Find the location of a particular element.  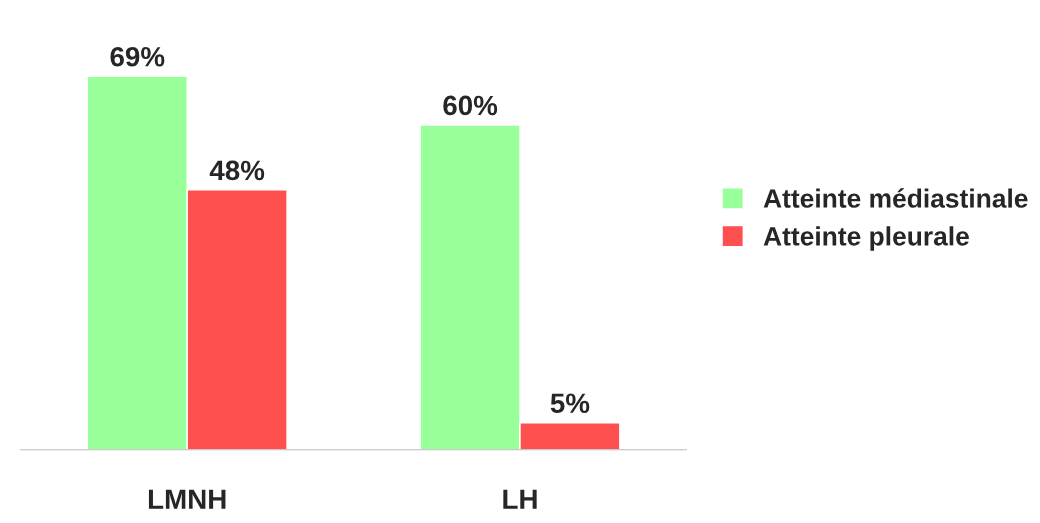

x-tick-label: LH is located at coordinates (520, 499).